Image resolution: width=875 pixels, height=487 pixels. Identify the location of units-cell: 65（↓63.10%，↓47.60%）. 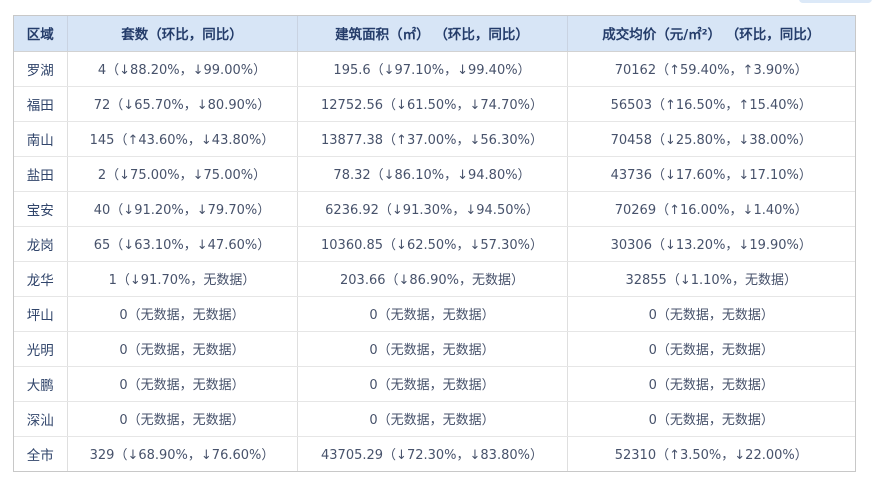
(182, 244).